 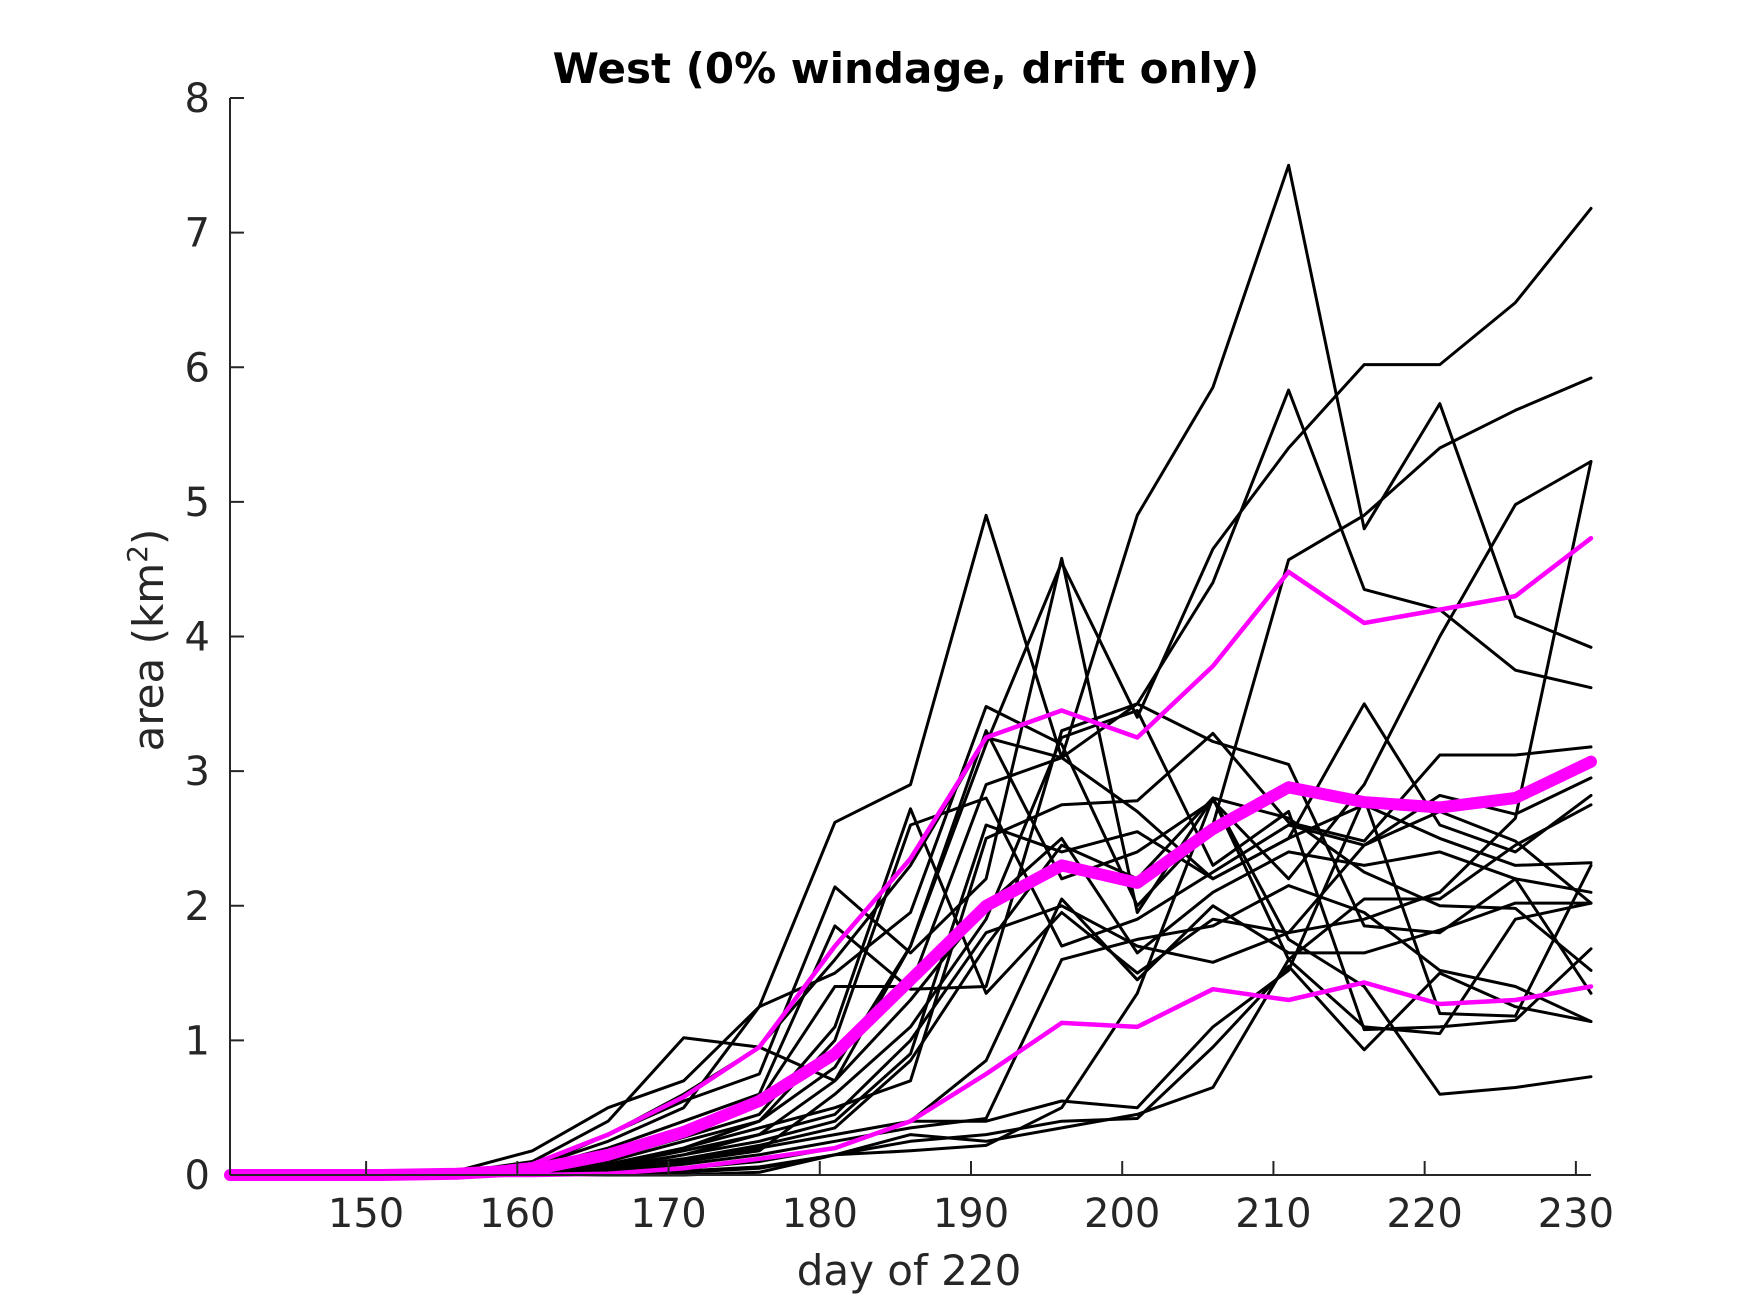 What do you see at coordinates (197, 99) in the screenshot?
I see `y-tick-label: 8` at bounding box center [197, 99].